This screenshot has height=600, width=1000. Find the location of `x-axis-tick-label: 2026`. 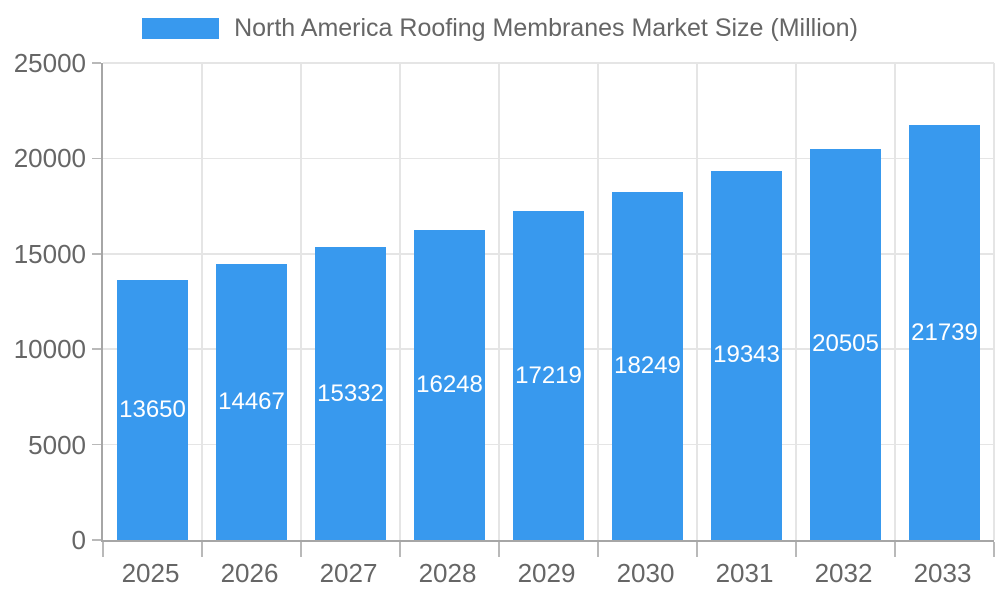

x-axis-tick-label: 2026 is located at coordinates (249, 573).